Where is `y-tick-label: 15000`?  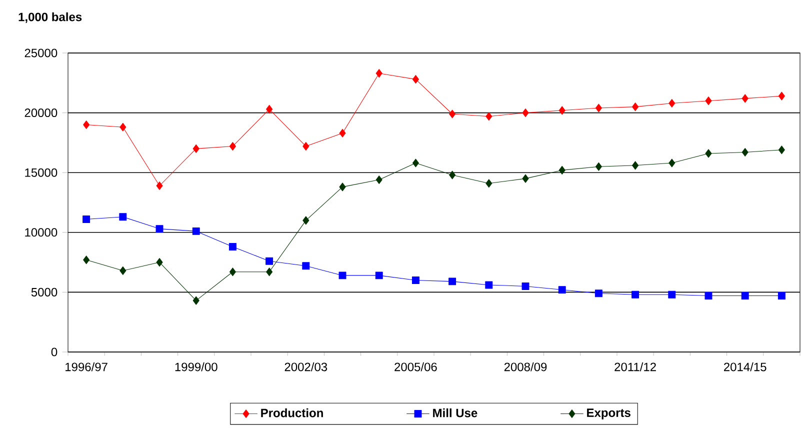
y-tick-label: 15000 is located at coordinates (41, 172).